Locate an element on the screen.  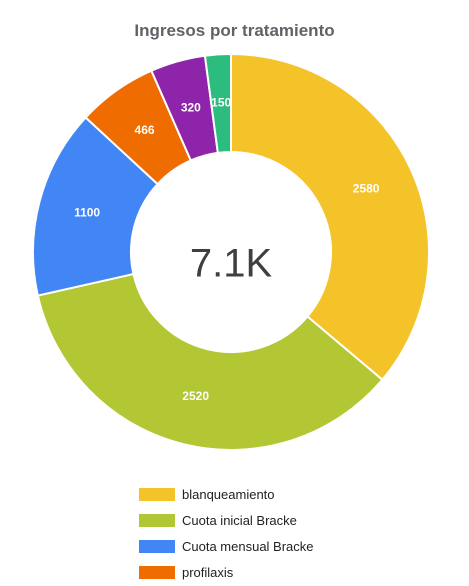
slice-value-label: 320 is located at coordinates (191, 108).